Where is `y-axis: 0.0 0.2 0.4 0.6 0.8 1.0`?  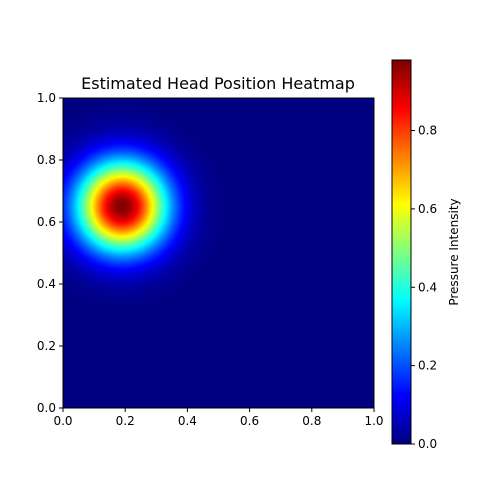
y-axis: 0.0 0.2 0.4 0.6 0.8 1.0 is located at coordinates (50, 253).